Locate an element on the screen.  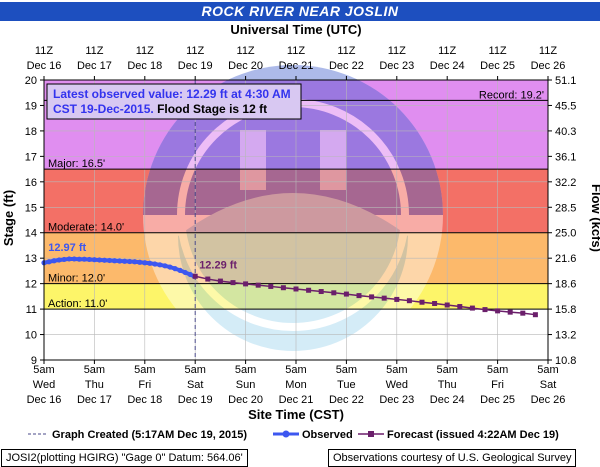
forecast-line is located at coordinates (365, 295).